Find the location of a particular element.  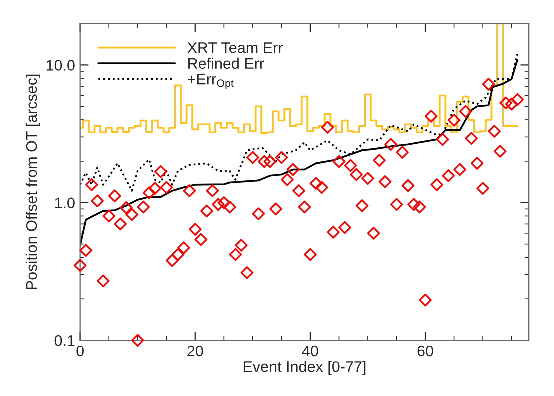

legend-label: XRT Team Err is located at coordinates (235, 48).